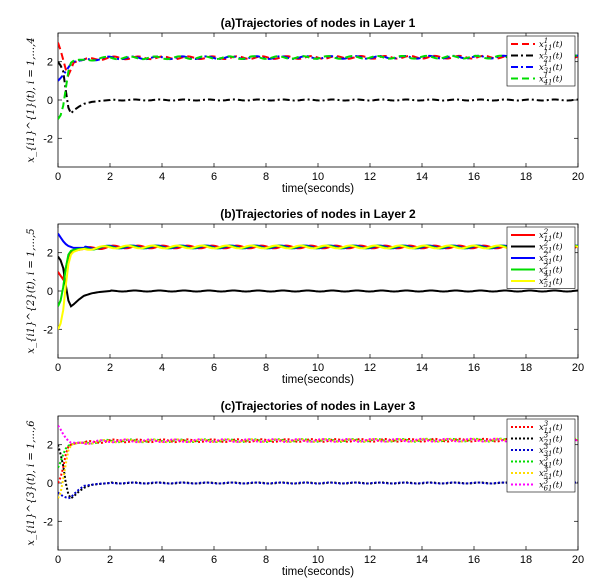  Describe the element at coordinates (318, 406) in the screenshot. I see `chart-title: (c)Trajectories of nodes in Layer 3` at that location.